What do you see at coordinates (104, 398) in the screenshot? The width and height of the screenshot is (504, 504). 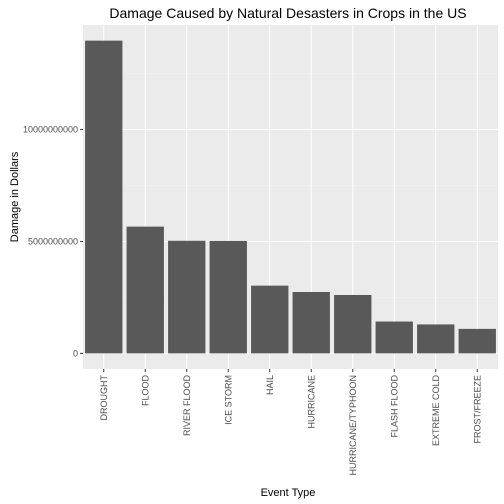 I see `x-tick-label: DROUGHT` at bounding box center [104, 398].